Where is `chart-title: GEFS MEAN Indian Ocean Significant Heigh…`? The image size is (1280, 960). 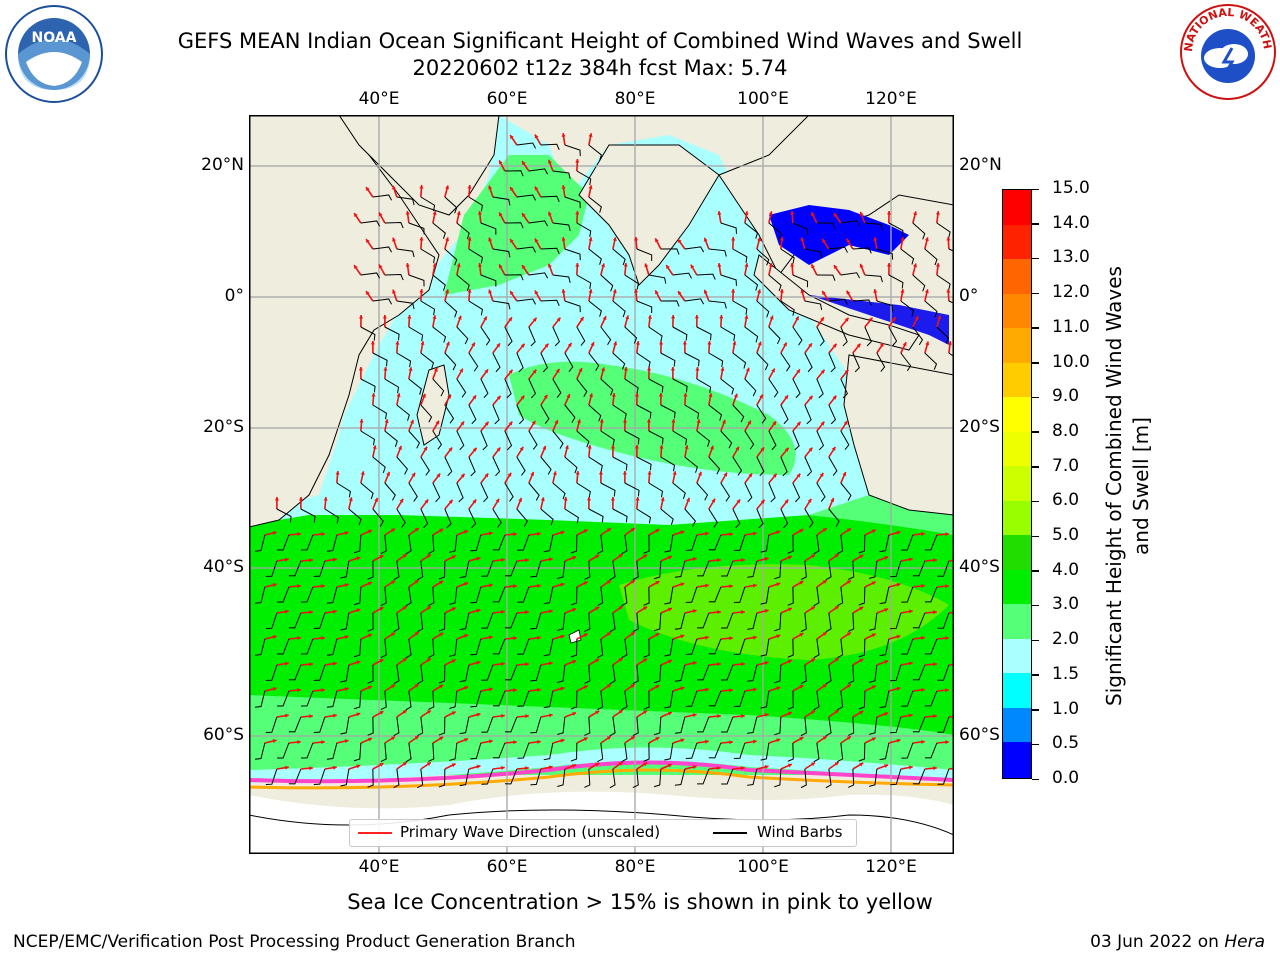
chart-title: GEFS MEAN Indian Ocean Significant Heigh… is located at coordinates (600, 41).